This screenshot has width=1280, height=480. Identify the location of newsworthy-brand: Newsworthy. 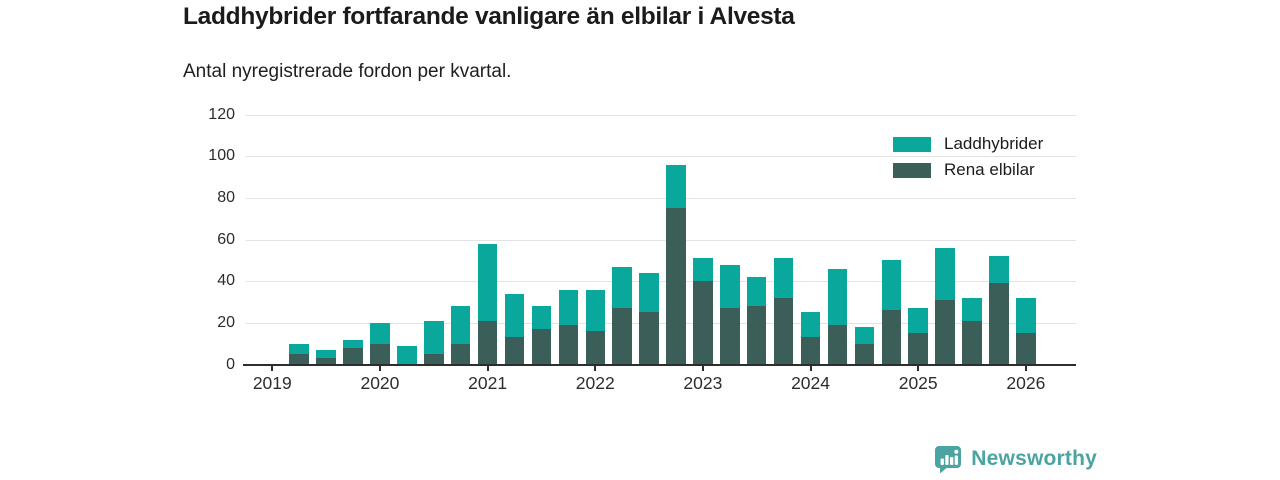
(1015, 459).